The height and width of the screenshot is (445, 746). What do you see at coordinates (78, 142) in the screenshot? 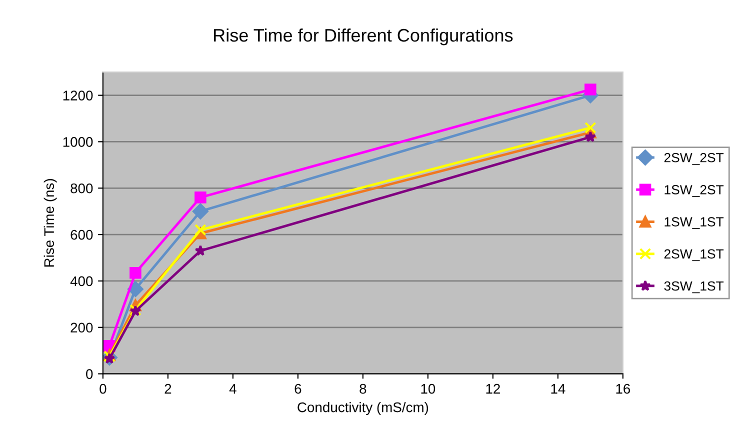
I see `y-tick-label: 1000` at bounding box center [78, 142].